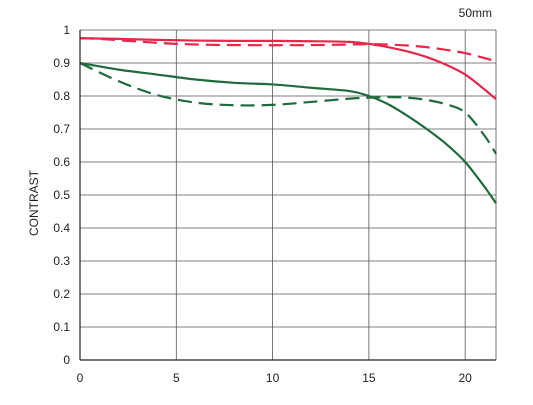  What do you see at coordinates (61, 294) in the screenshot?
I see `y-tick-label: 0.2` at bounding box center [61, 294].